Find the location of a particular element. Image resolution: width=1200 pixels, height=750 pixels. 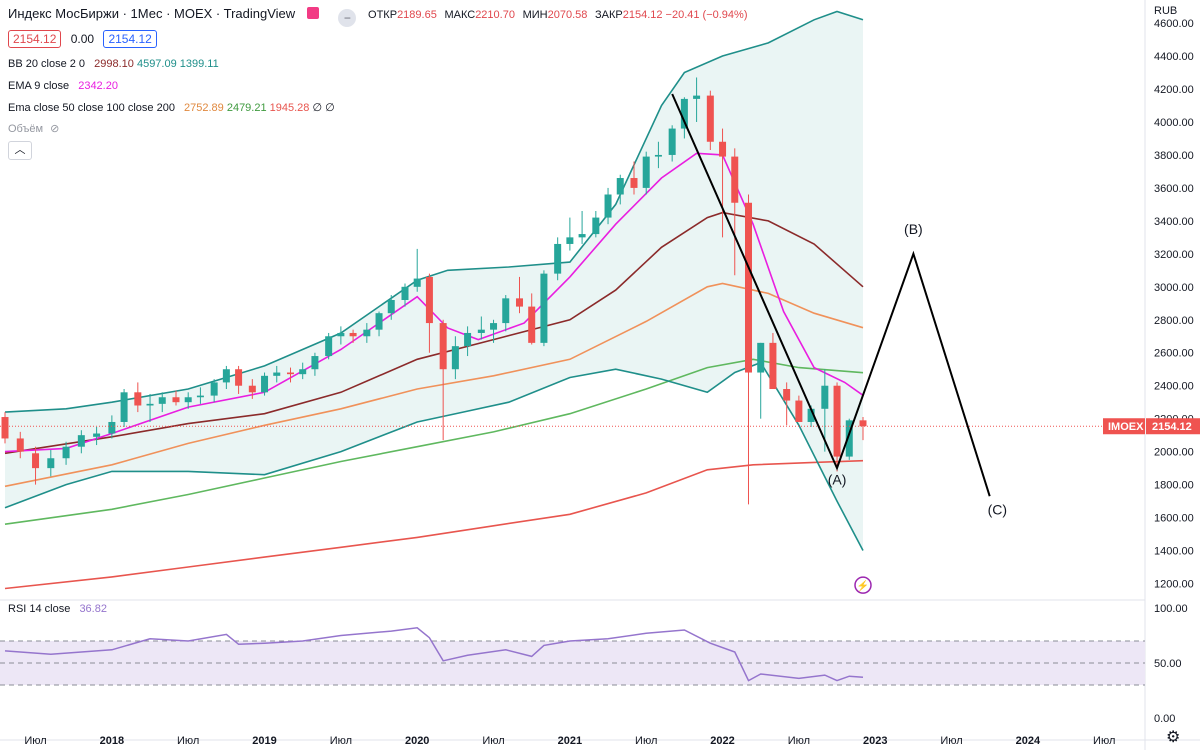

alert-icon is located at coordinates (312, 13).